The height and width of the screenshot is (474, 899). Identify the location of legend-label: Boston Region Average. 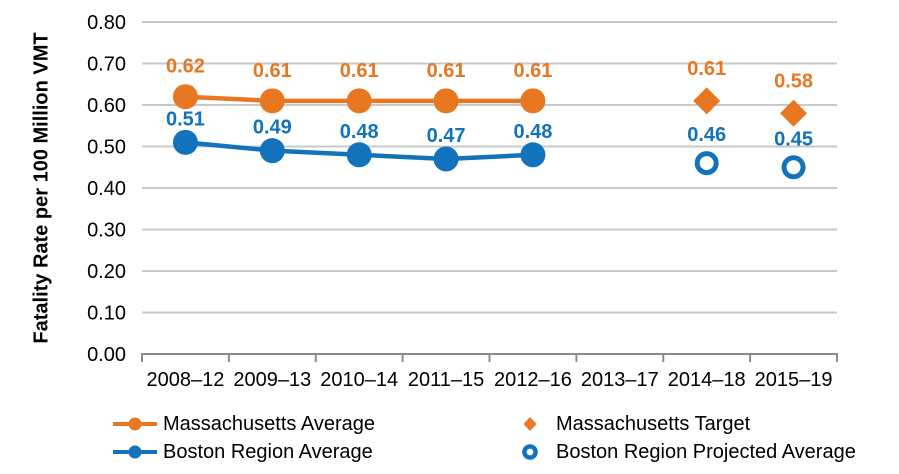
(268, 451).